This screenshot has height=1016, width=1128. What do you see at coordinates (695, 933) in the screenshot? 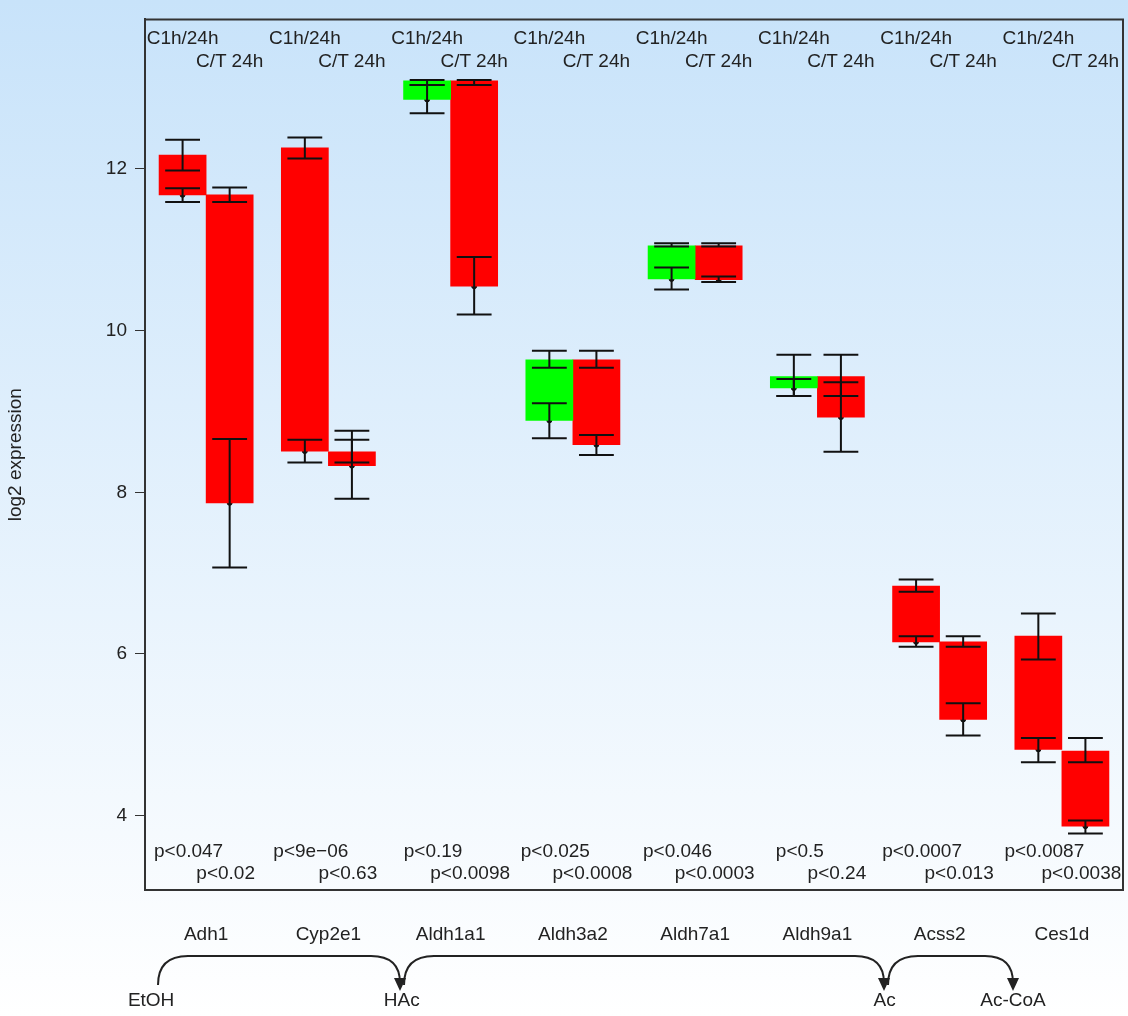
I see `x-tick-label: Aldh7a1` at bounding box center [695, 933].